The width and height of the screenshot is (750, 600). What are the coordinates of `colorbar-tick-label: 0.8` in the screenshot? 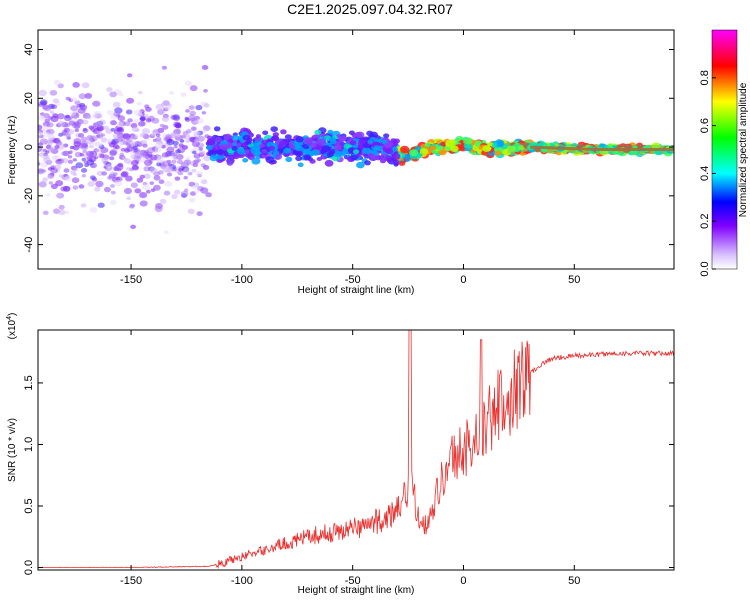 It's located at (705, 77).